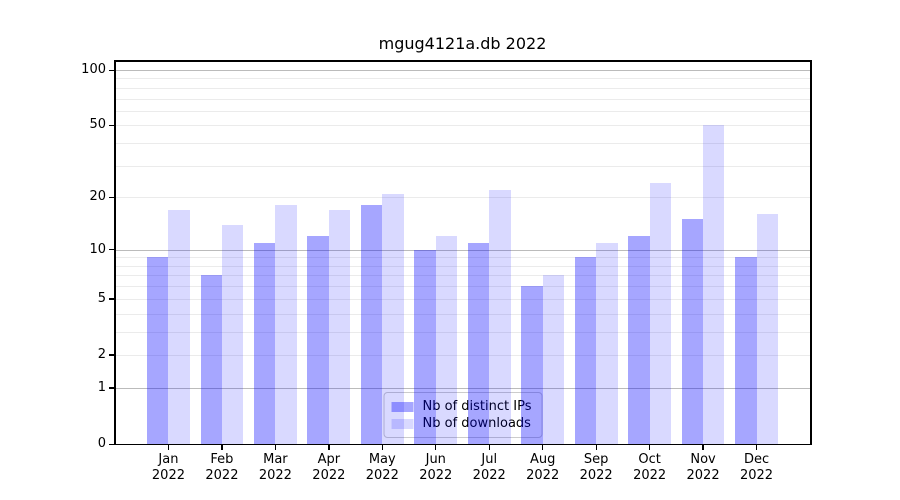 The image size is (900, 500). What do you see at coordinates (275, 467) in the screenshot?
I see `x-axis-tick-label: Mar 2022` at bounding box center [275, 467].